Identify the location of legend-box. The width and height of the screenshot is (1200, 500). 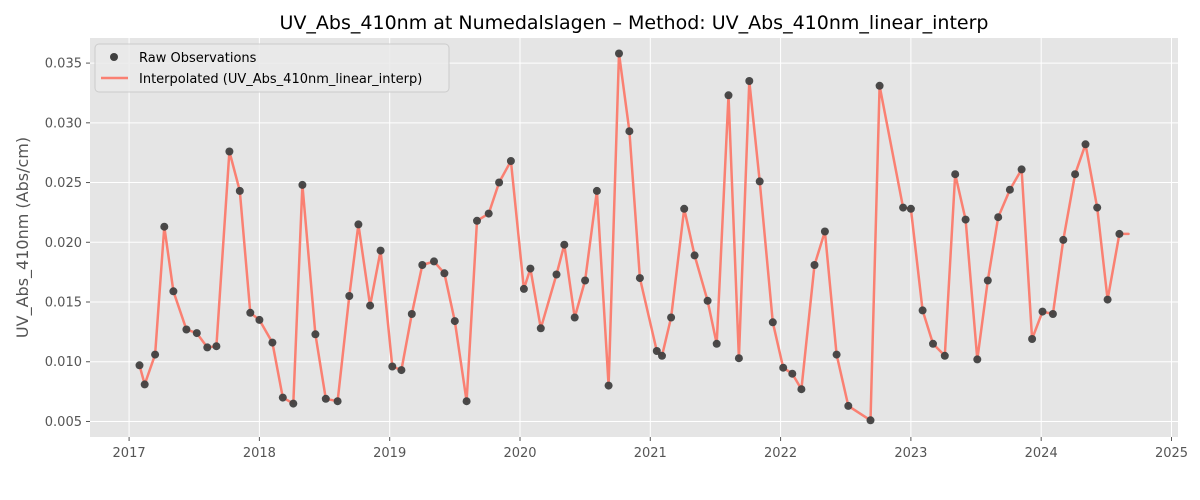
(272, 68).